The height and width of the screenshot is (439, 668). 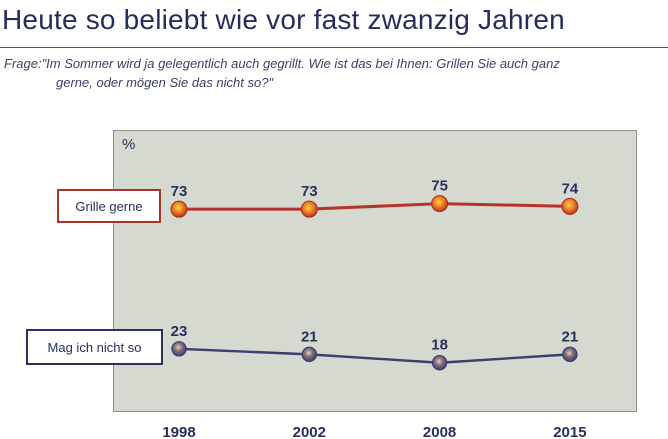 I want to click on question-line-2: gerne, oder mögen Sie das nicht so?", so click(x=165, y=82).